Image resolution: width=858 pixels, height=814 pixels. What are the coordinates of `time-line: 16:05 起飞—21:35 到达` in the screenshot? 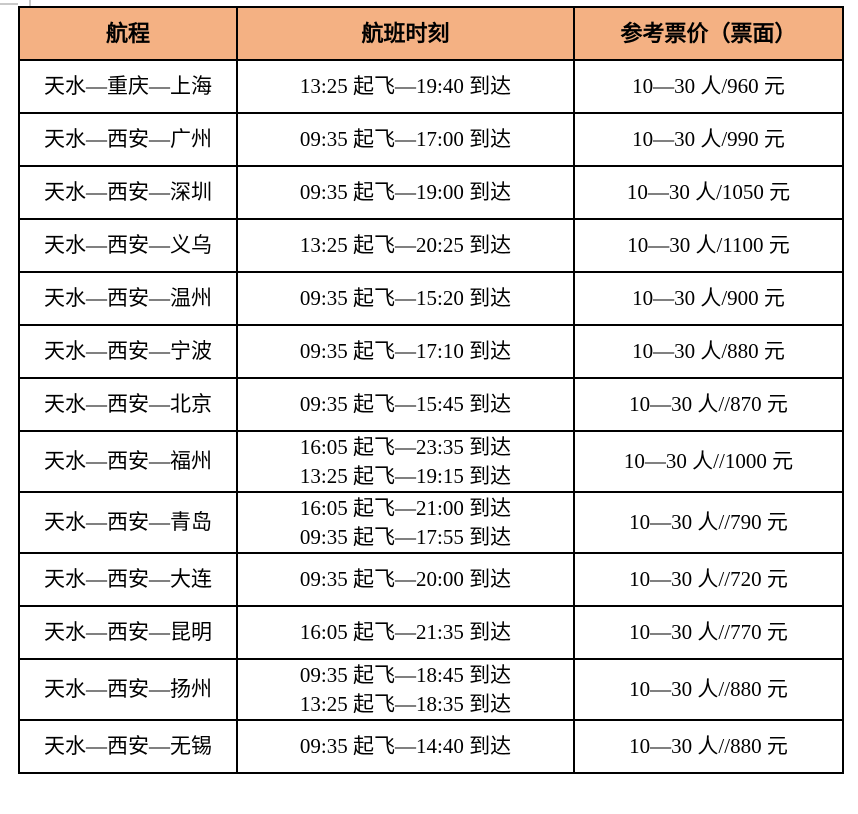 It's located at (405, 632).